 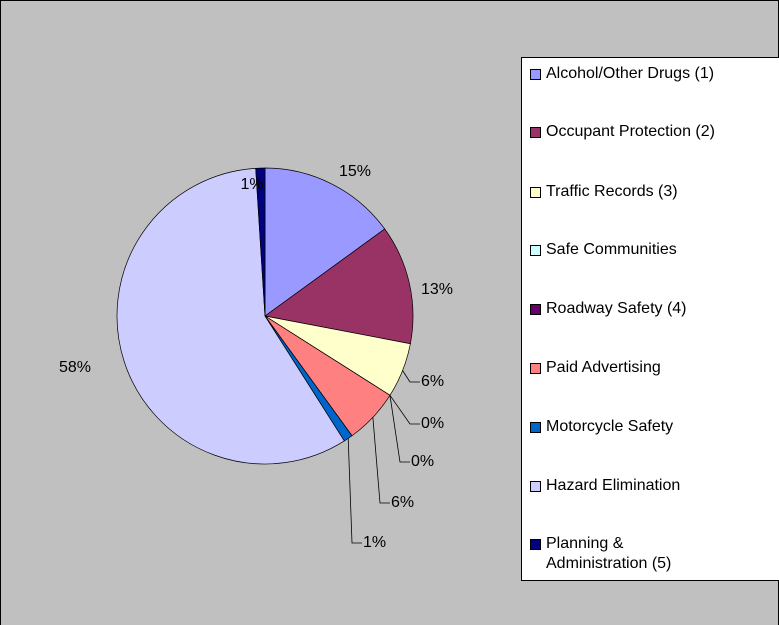 What do you see at coordinates (355, 171) in the screenshot?
I see `data-label: 15%` at bounding box center [355, 171].